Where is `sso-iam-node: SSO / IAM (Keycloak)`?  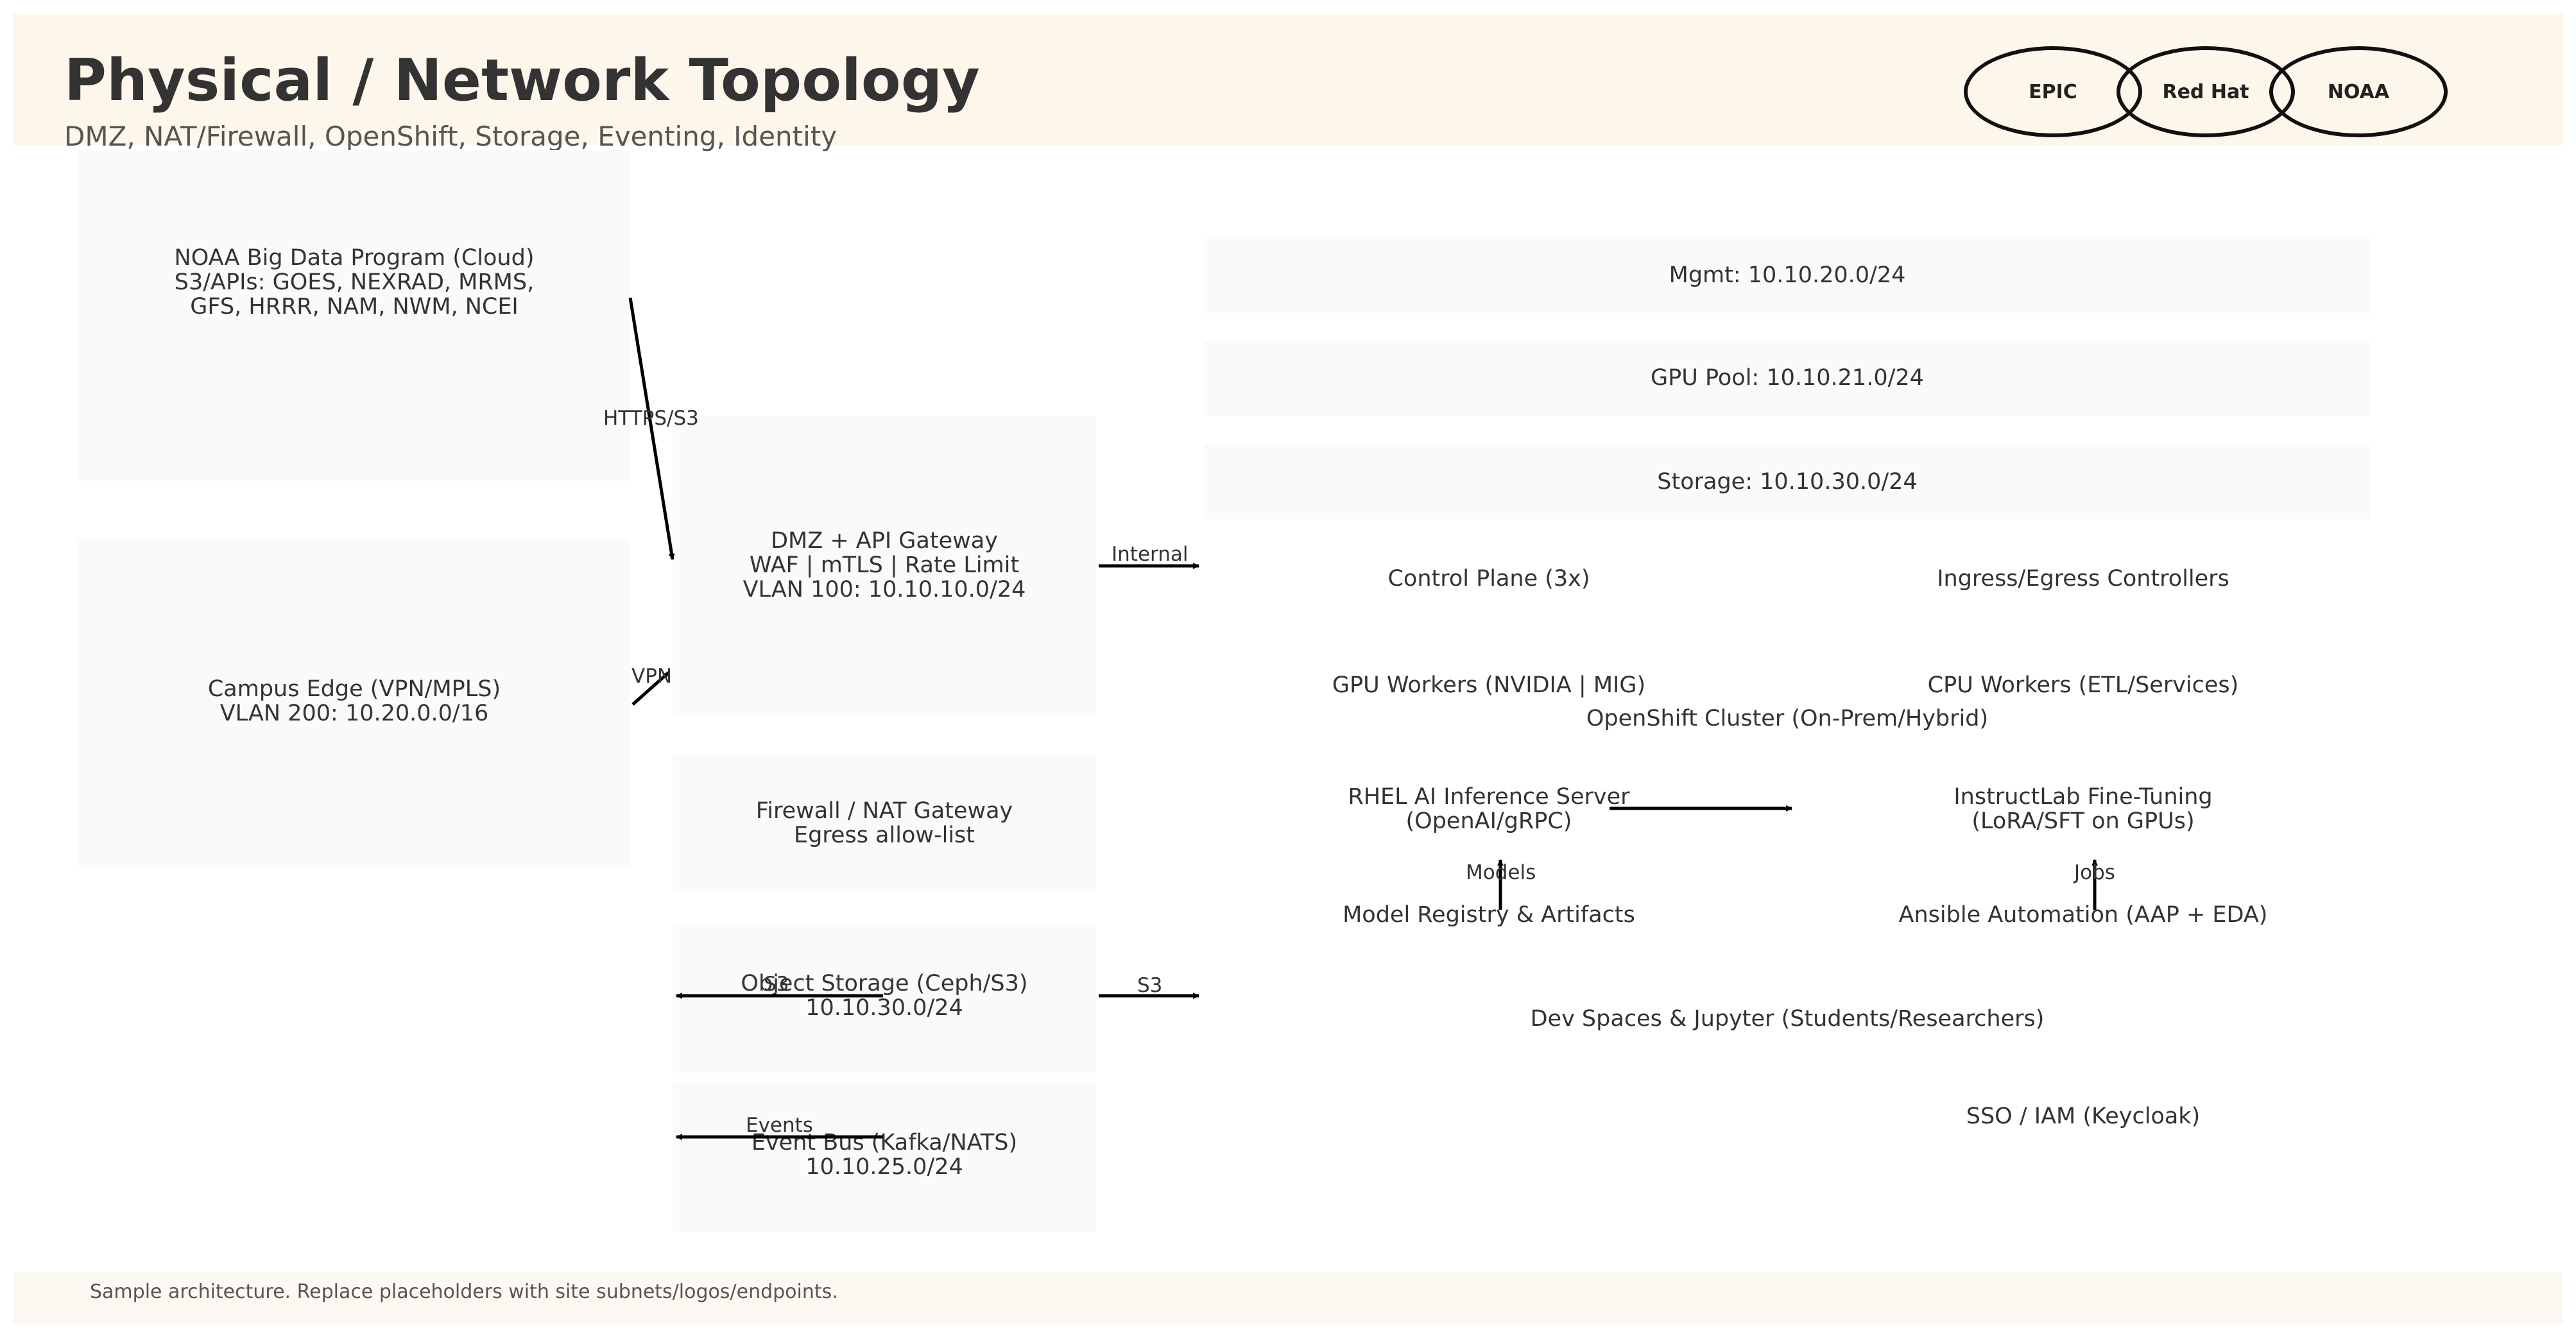 sso-iam-node: SSO / IAM (Keycloak) is located at coordinates (2083, 1117).